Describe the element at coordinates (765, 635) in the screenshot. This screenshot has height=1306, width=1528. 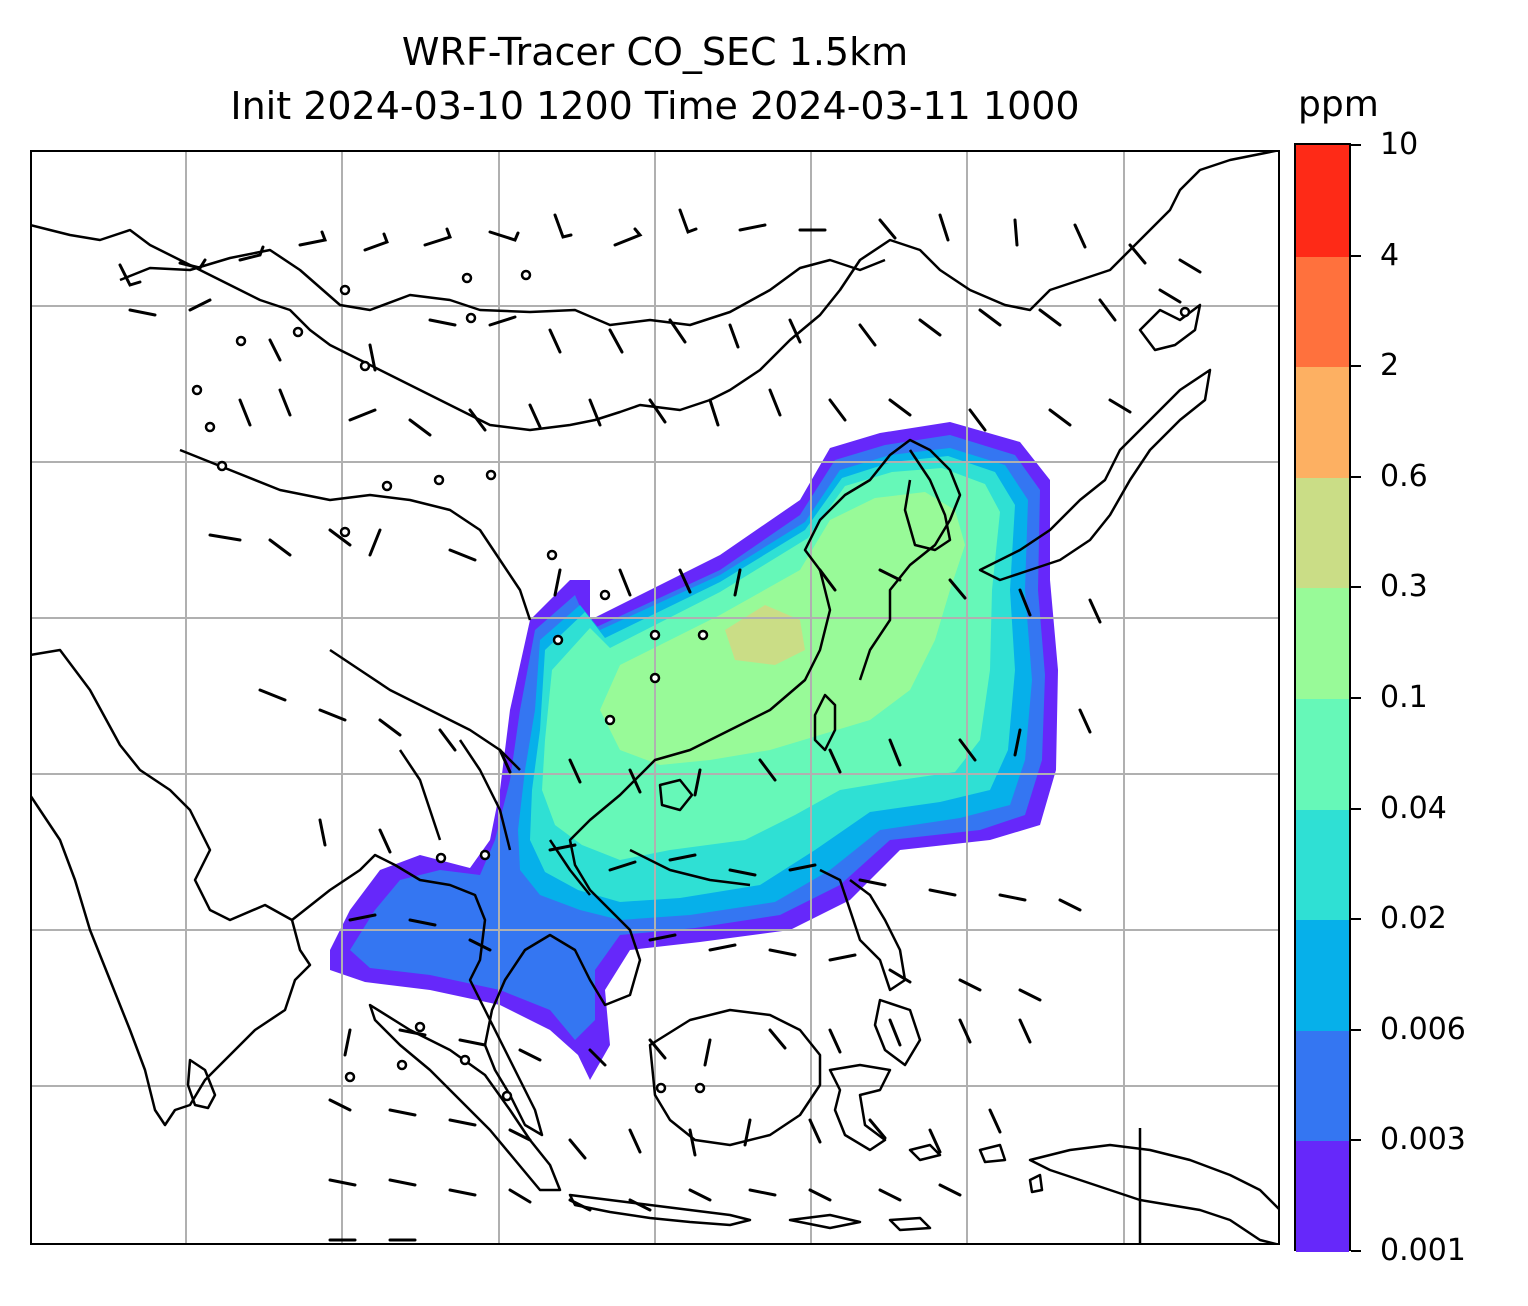
I see `plume-level-0.3` at that location.